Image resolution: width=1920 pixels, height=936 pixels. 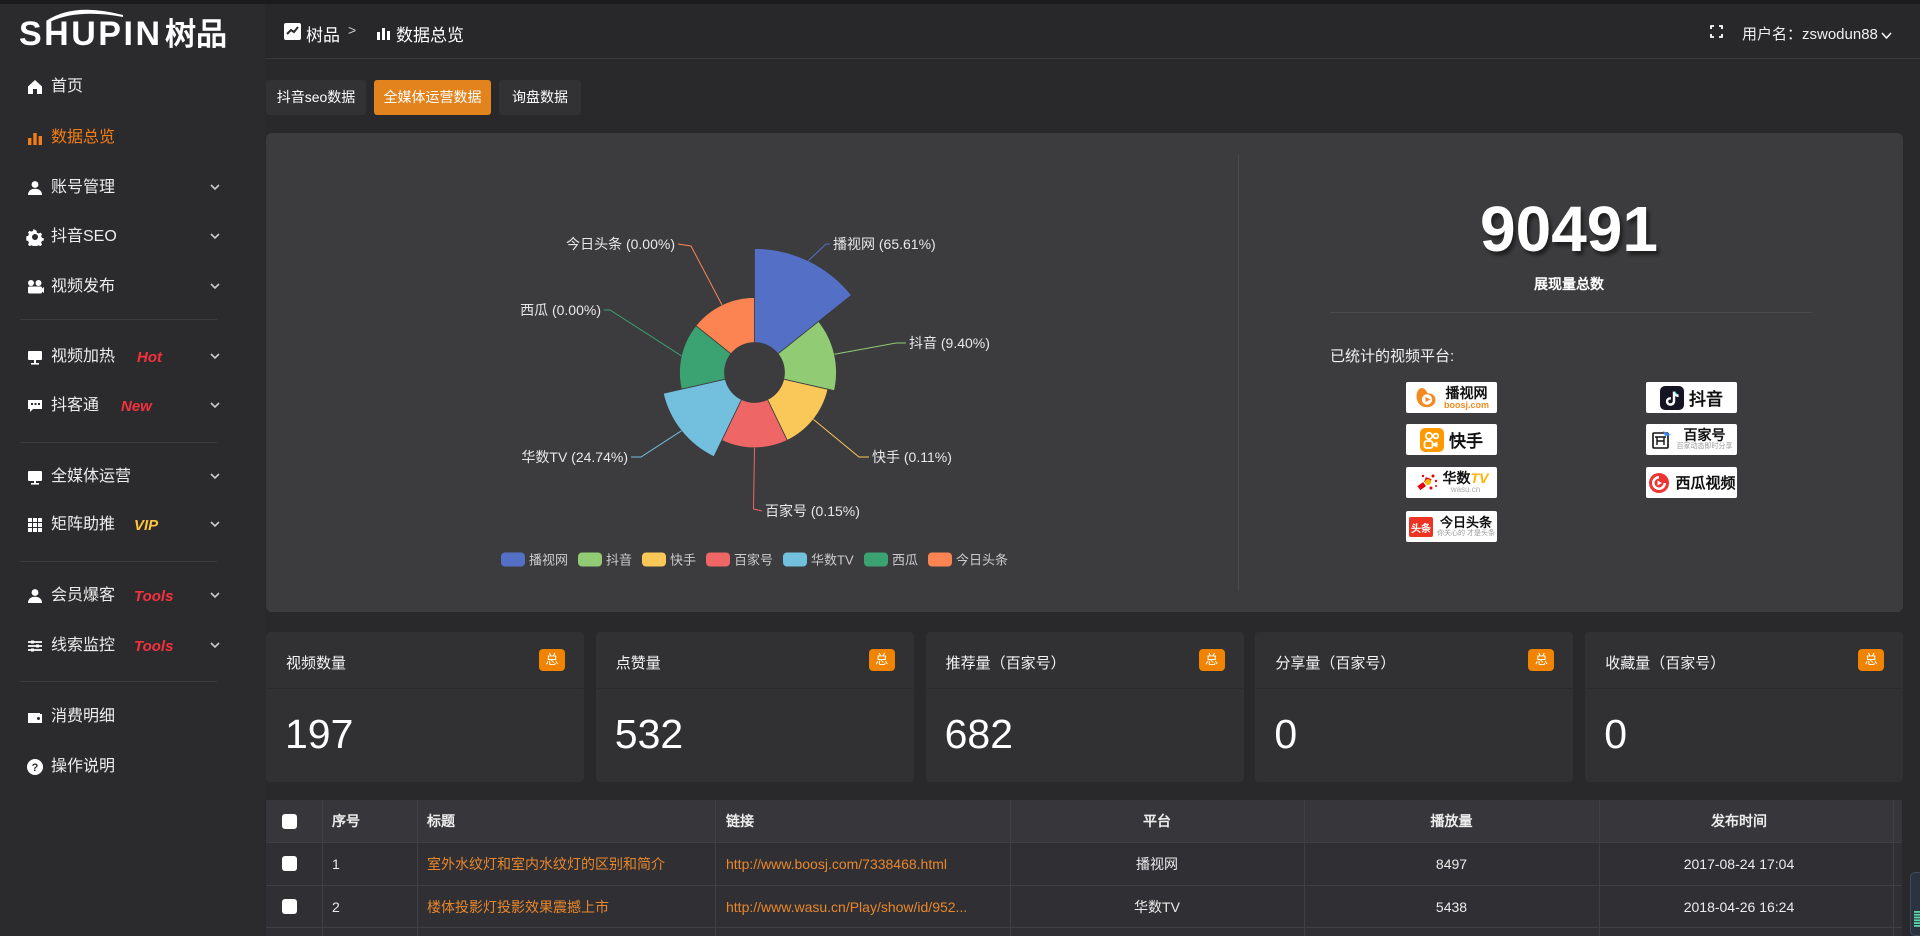 I want to click on svg-text: 百家号, so click(x=753, y=560).